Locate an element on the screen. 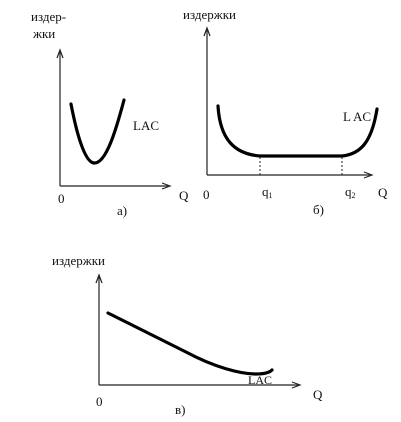 Image resolution: width=401 pixels, height=422 pixels. diagram-a-y-label-line2: жки is located at coordinates (43, 33).